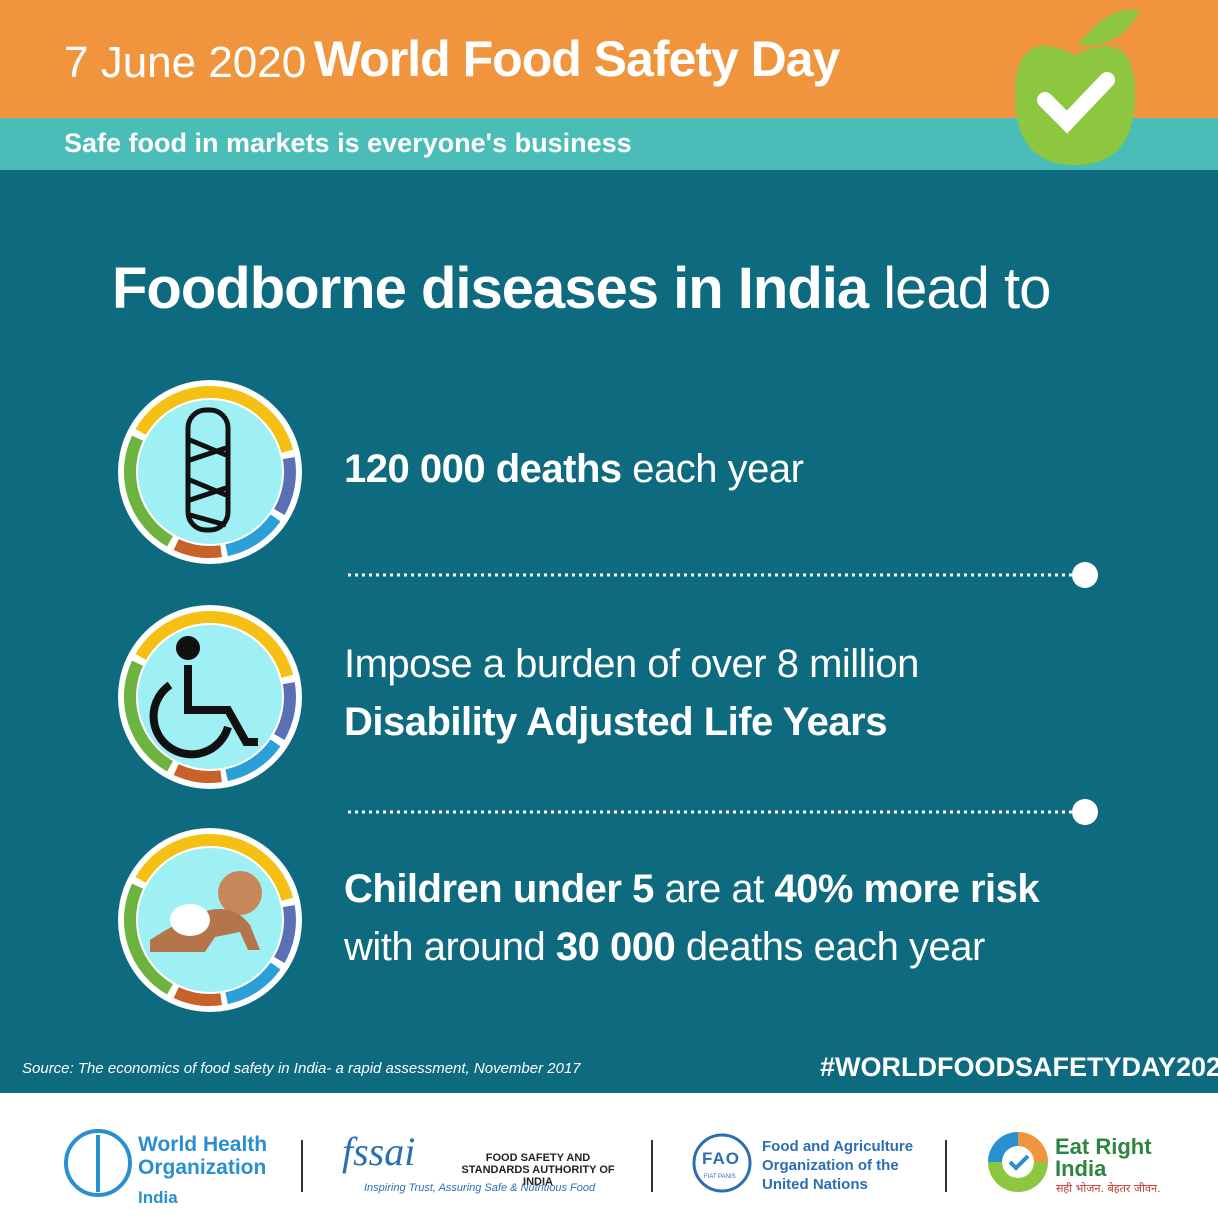 The height and width of the screenshot is (1218, 1218). What do you see at coordinates (445, 947) in the screenshot?
I see `fact-text: with around` at bounding box center [445, 947].